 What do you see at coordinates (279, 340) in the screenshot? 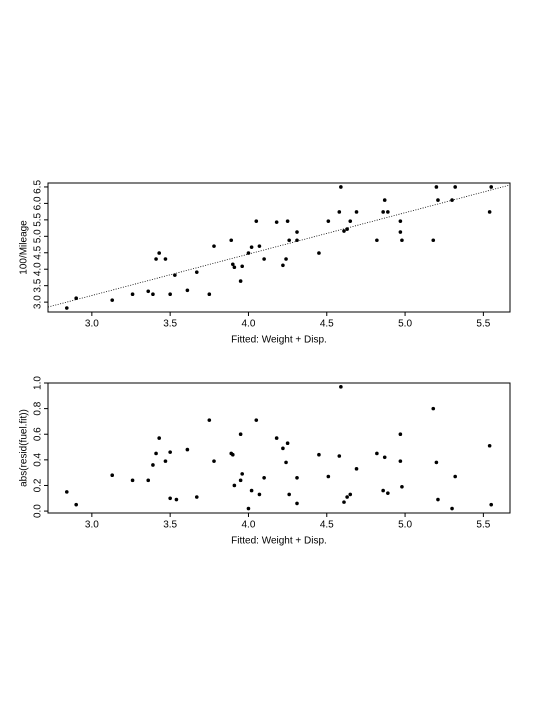
I see `x-axis-title: Fitted: Weight + Disp.` at bounding box center [279, 340].